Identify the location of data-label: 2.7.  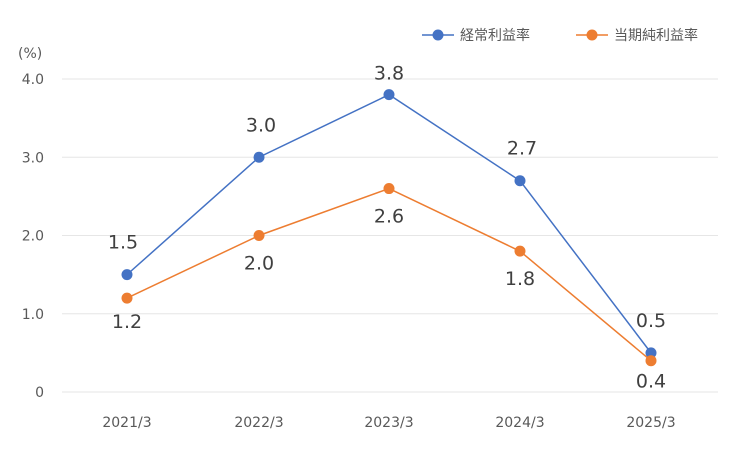
(522, 149).